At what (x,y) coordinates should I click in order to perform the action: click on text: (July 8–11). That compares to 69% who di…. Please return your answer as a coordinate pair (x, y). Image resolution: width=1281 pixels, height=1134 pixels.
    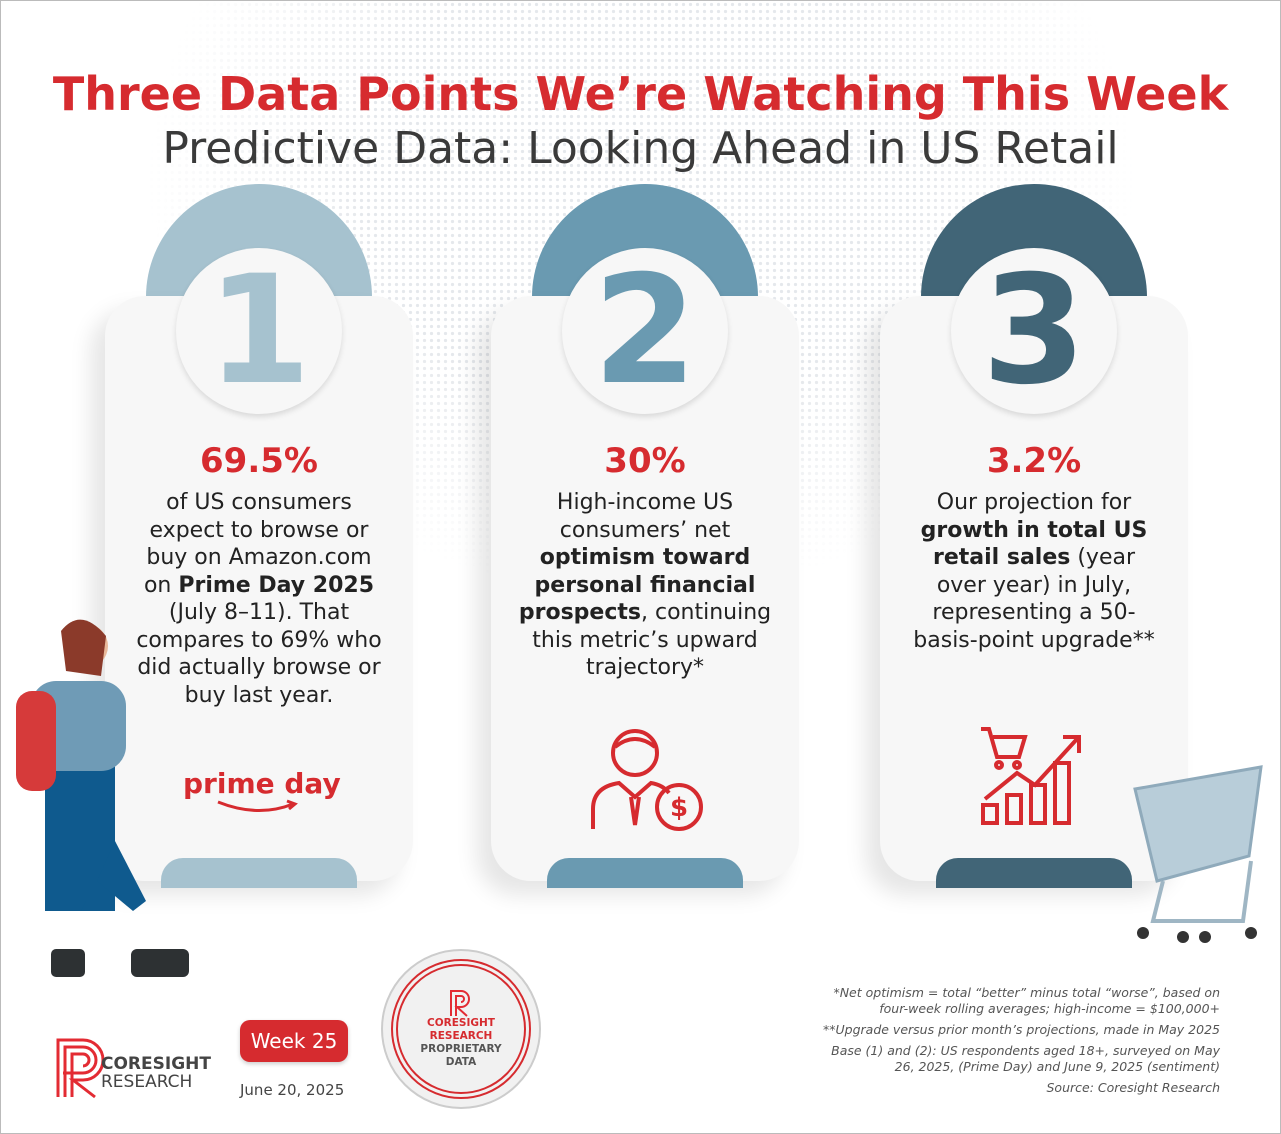
    Looking at the image, I should click on (259, 654).